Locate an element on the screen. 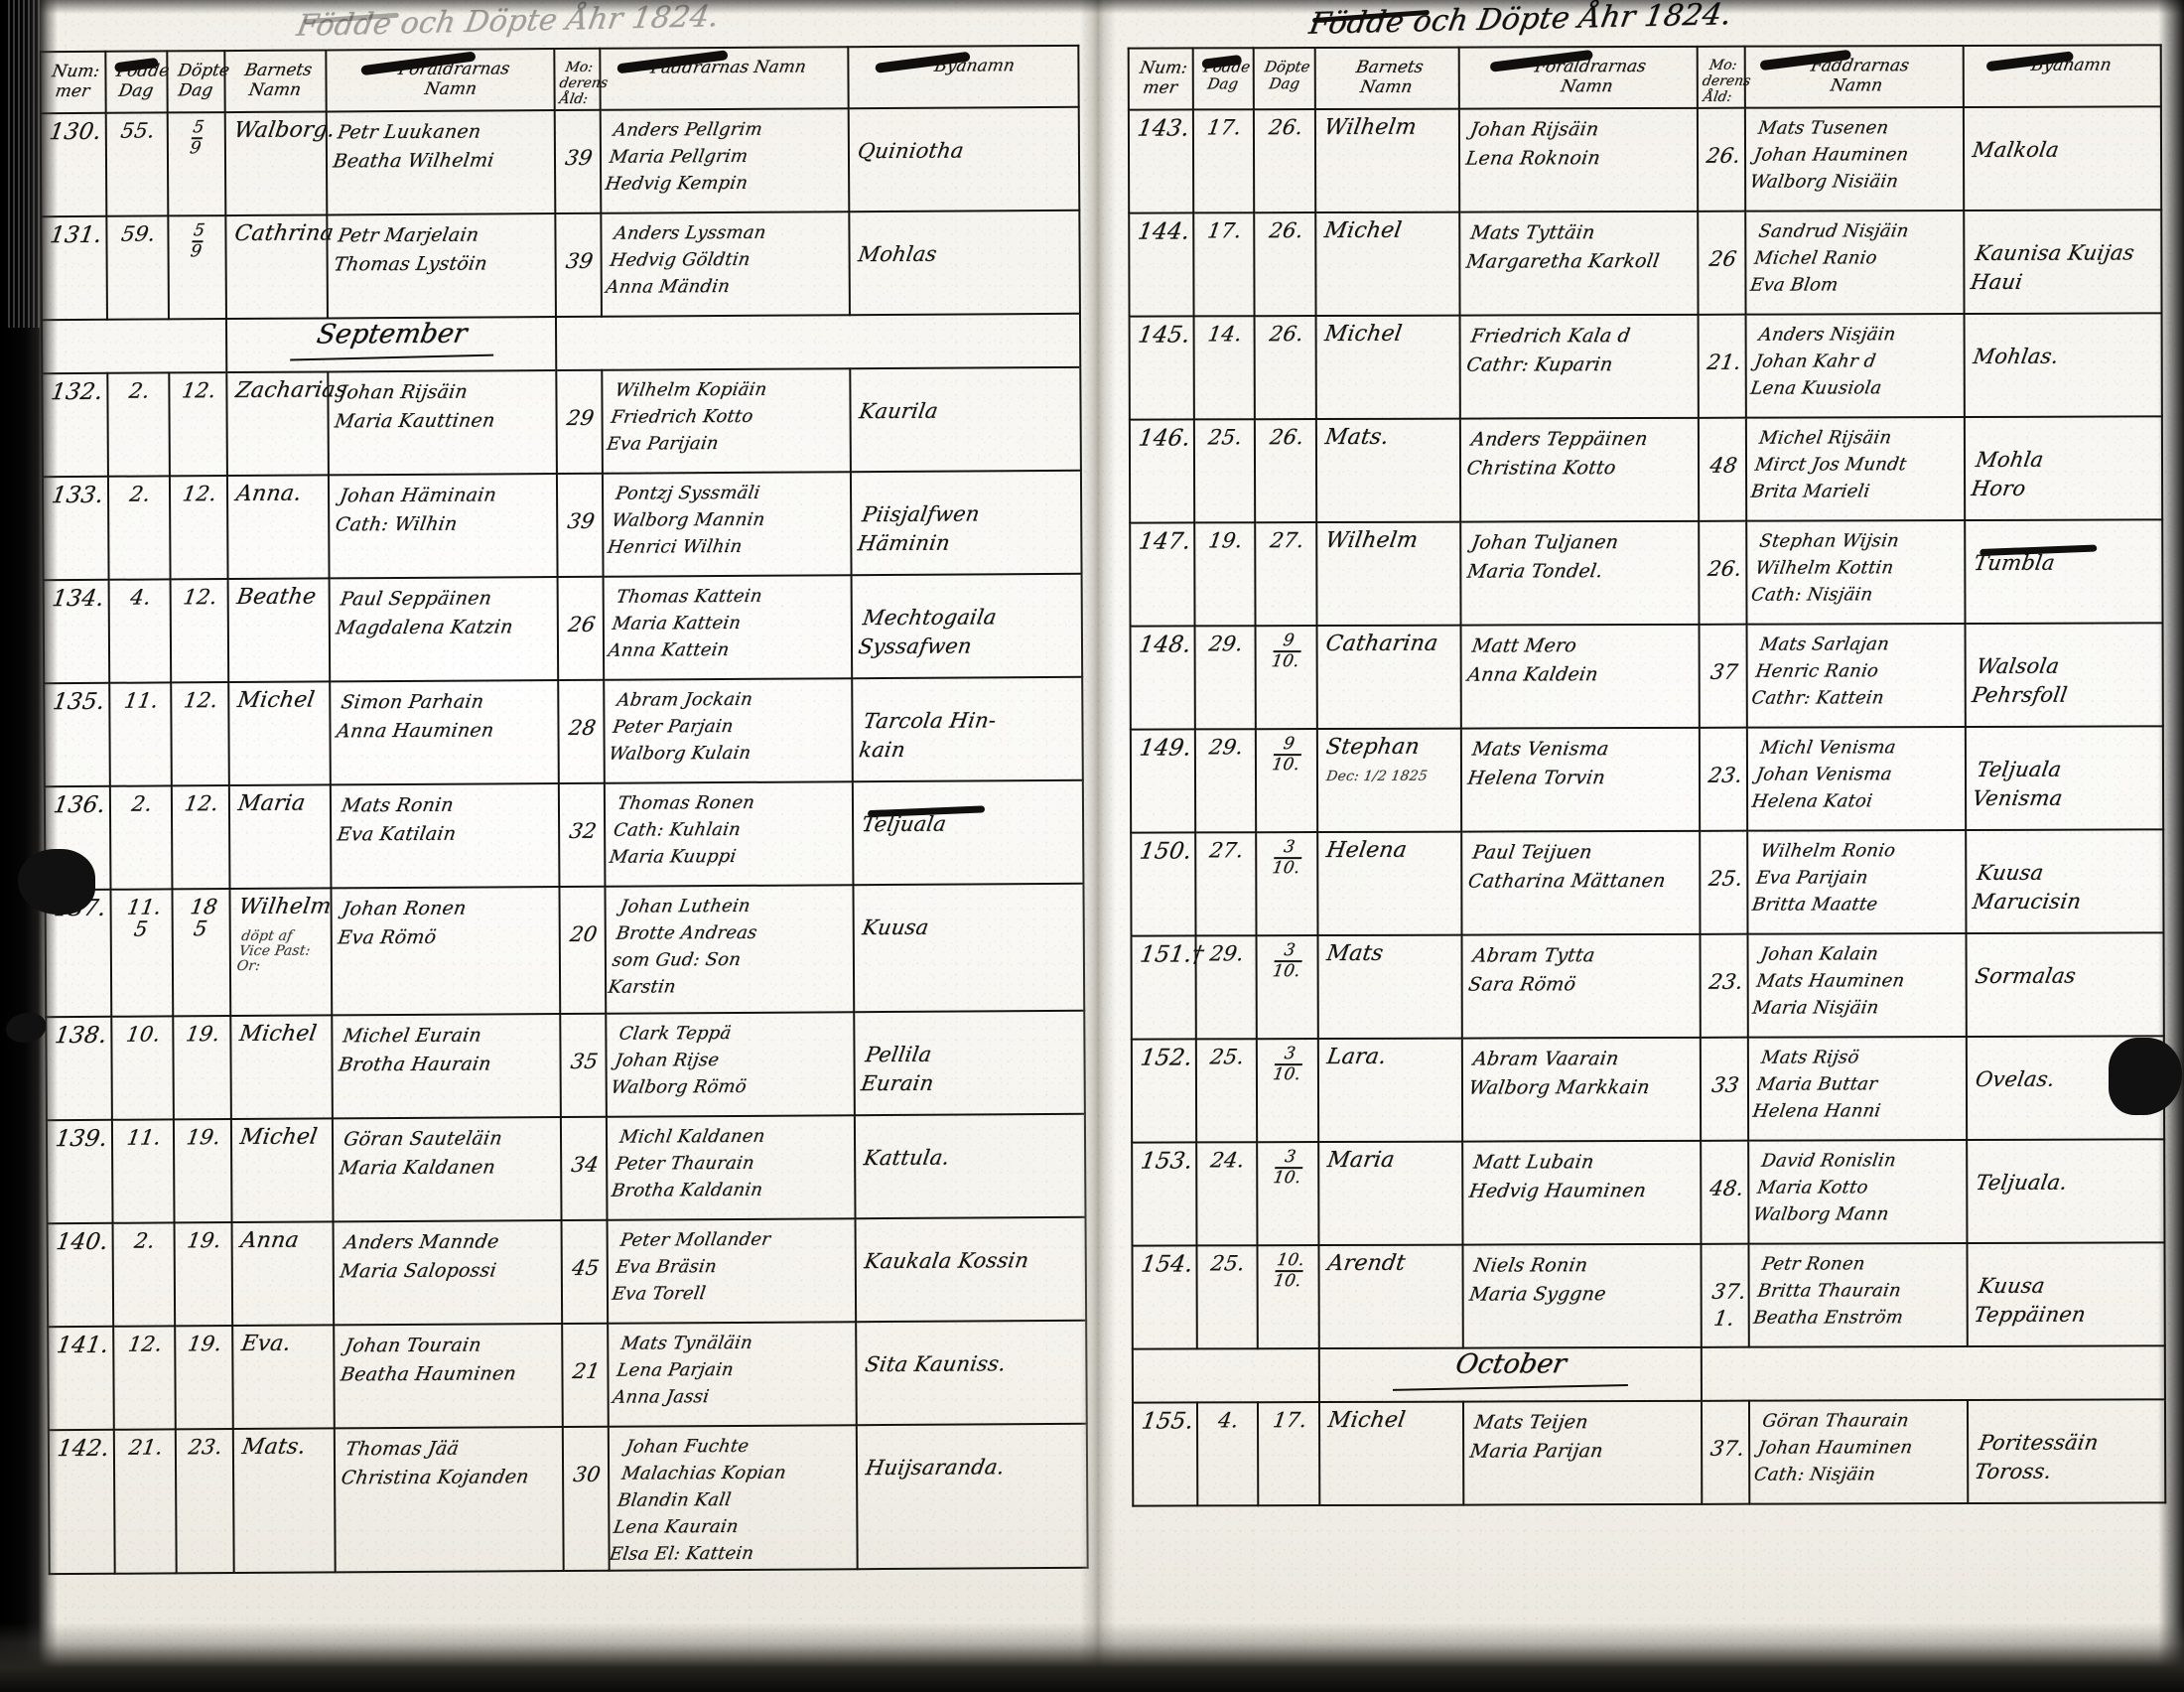  mother-age: 25. is located at coordinates (1724, 882).